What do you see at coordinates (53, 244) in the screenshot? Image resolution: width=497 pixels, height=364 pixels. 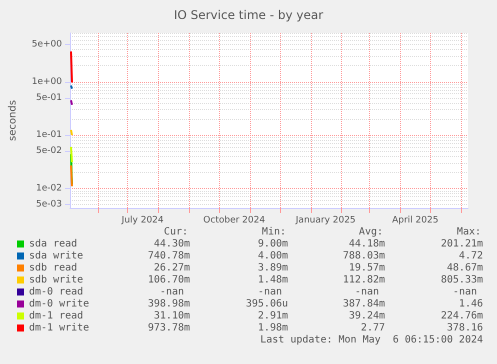 I see `legend-label: sda read` at bounding box center [53, 244].